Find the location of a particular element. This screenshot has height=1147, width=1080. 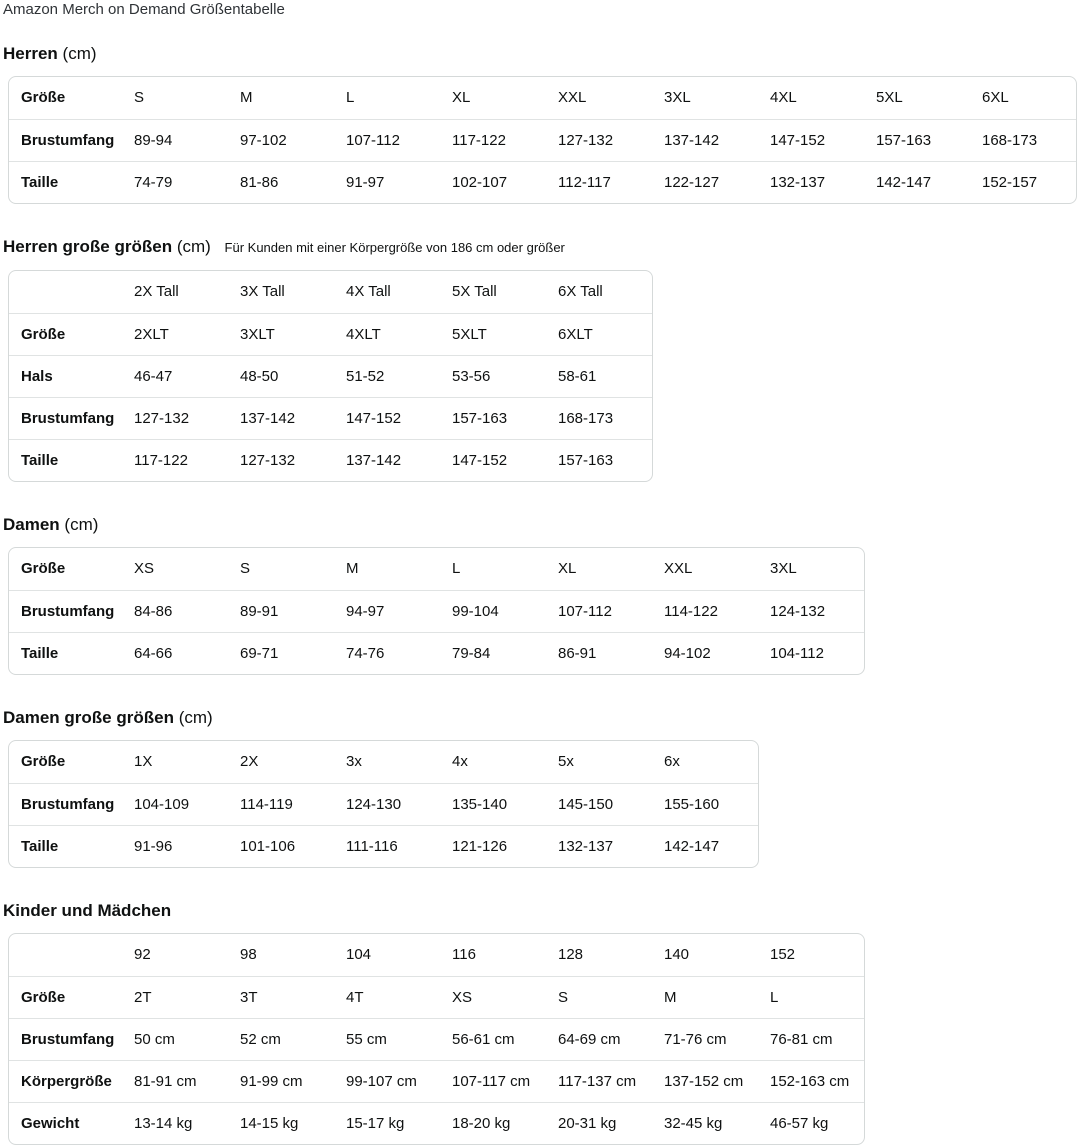

cell: 5X Tall is located at coordinates (474, 292).